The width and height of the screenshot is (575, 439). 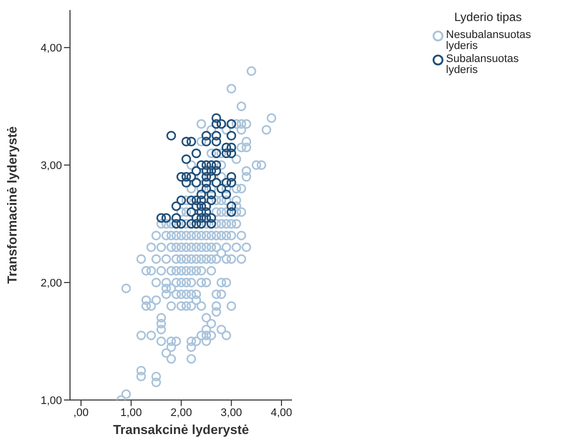 I want to click on legend-label: Nesubalansuotas lyderis, so click(x=489, y=40).